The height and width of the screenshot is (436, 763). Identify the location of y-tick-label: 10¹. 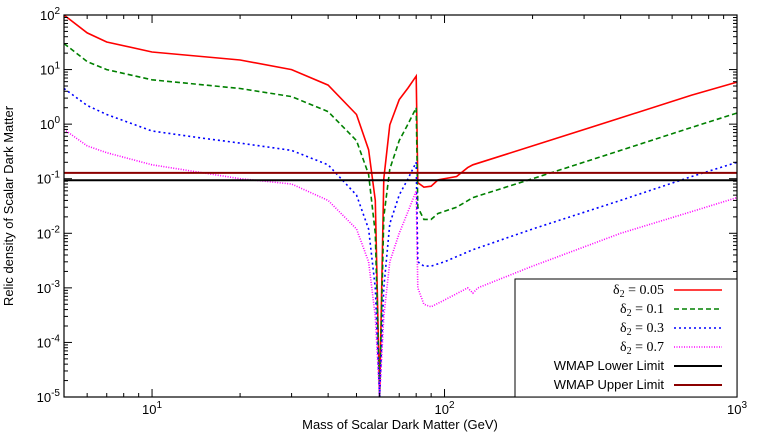
(50, 69).